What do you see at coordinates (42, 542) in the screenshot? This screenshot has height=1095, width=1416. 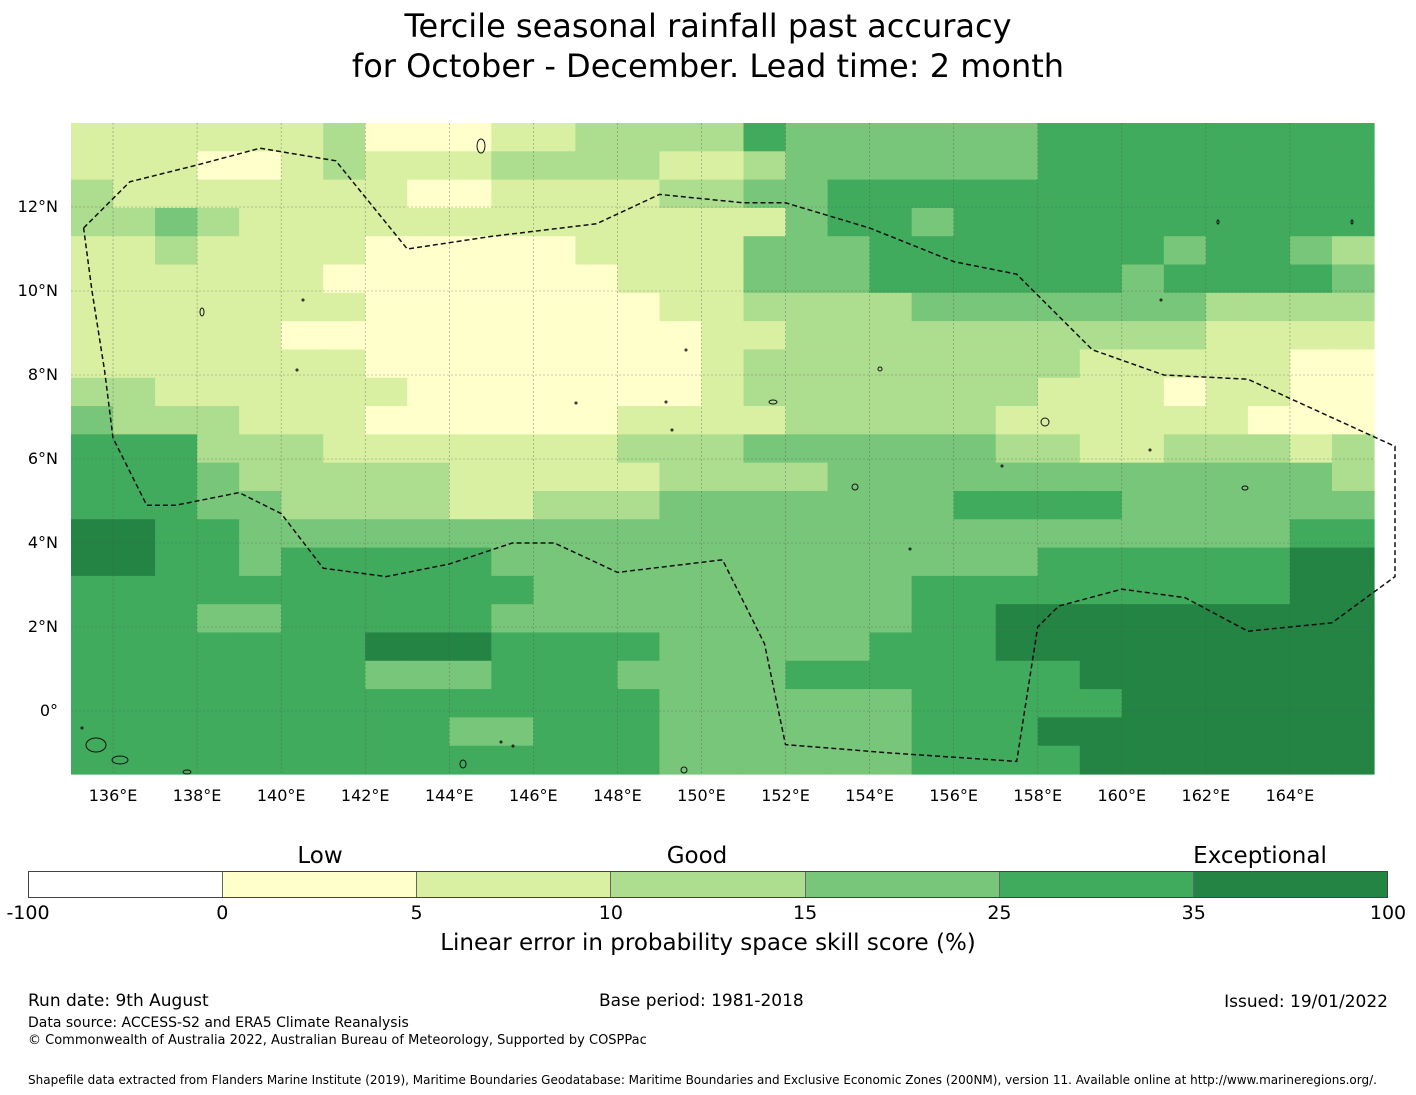 I see `latitude-label: 4°N` at bounding box center [42, 542].